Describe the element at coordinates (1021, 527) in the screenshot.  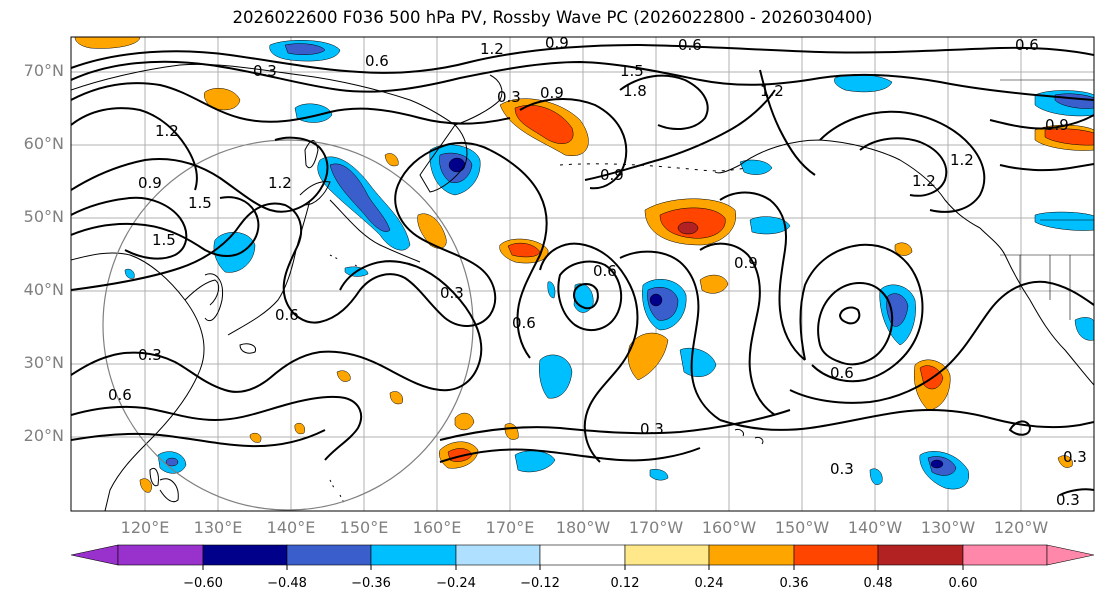
I see `lon-label: 120°W` at that location.